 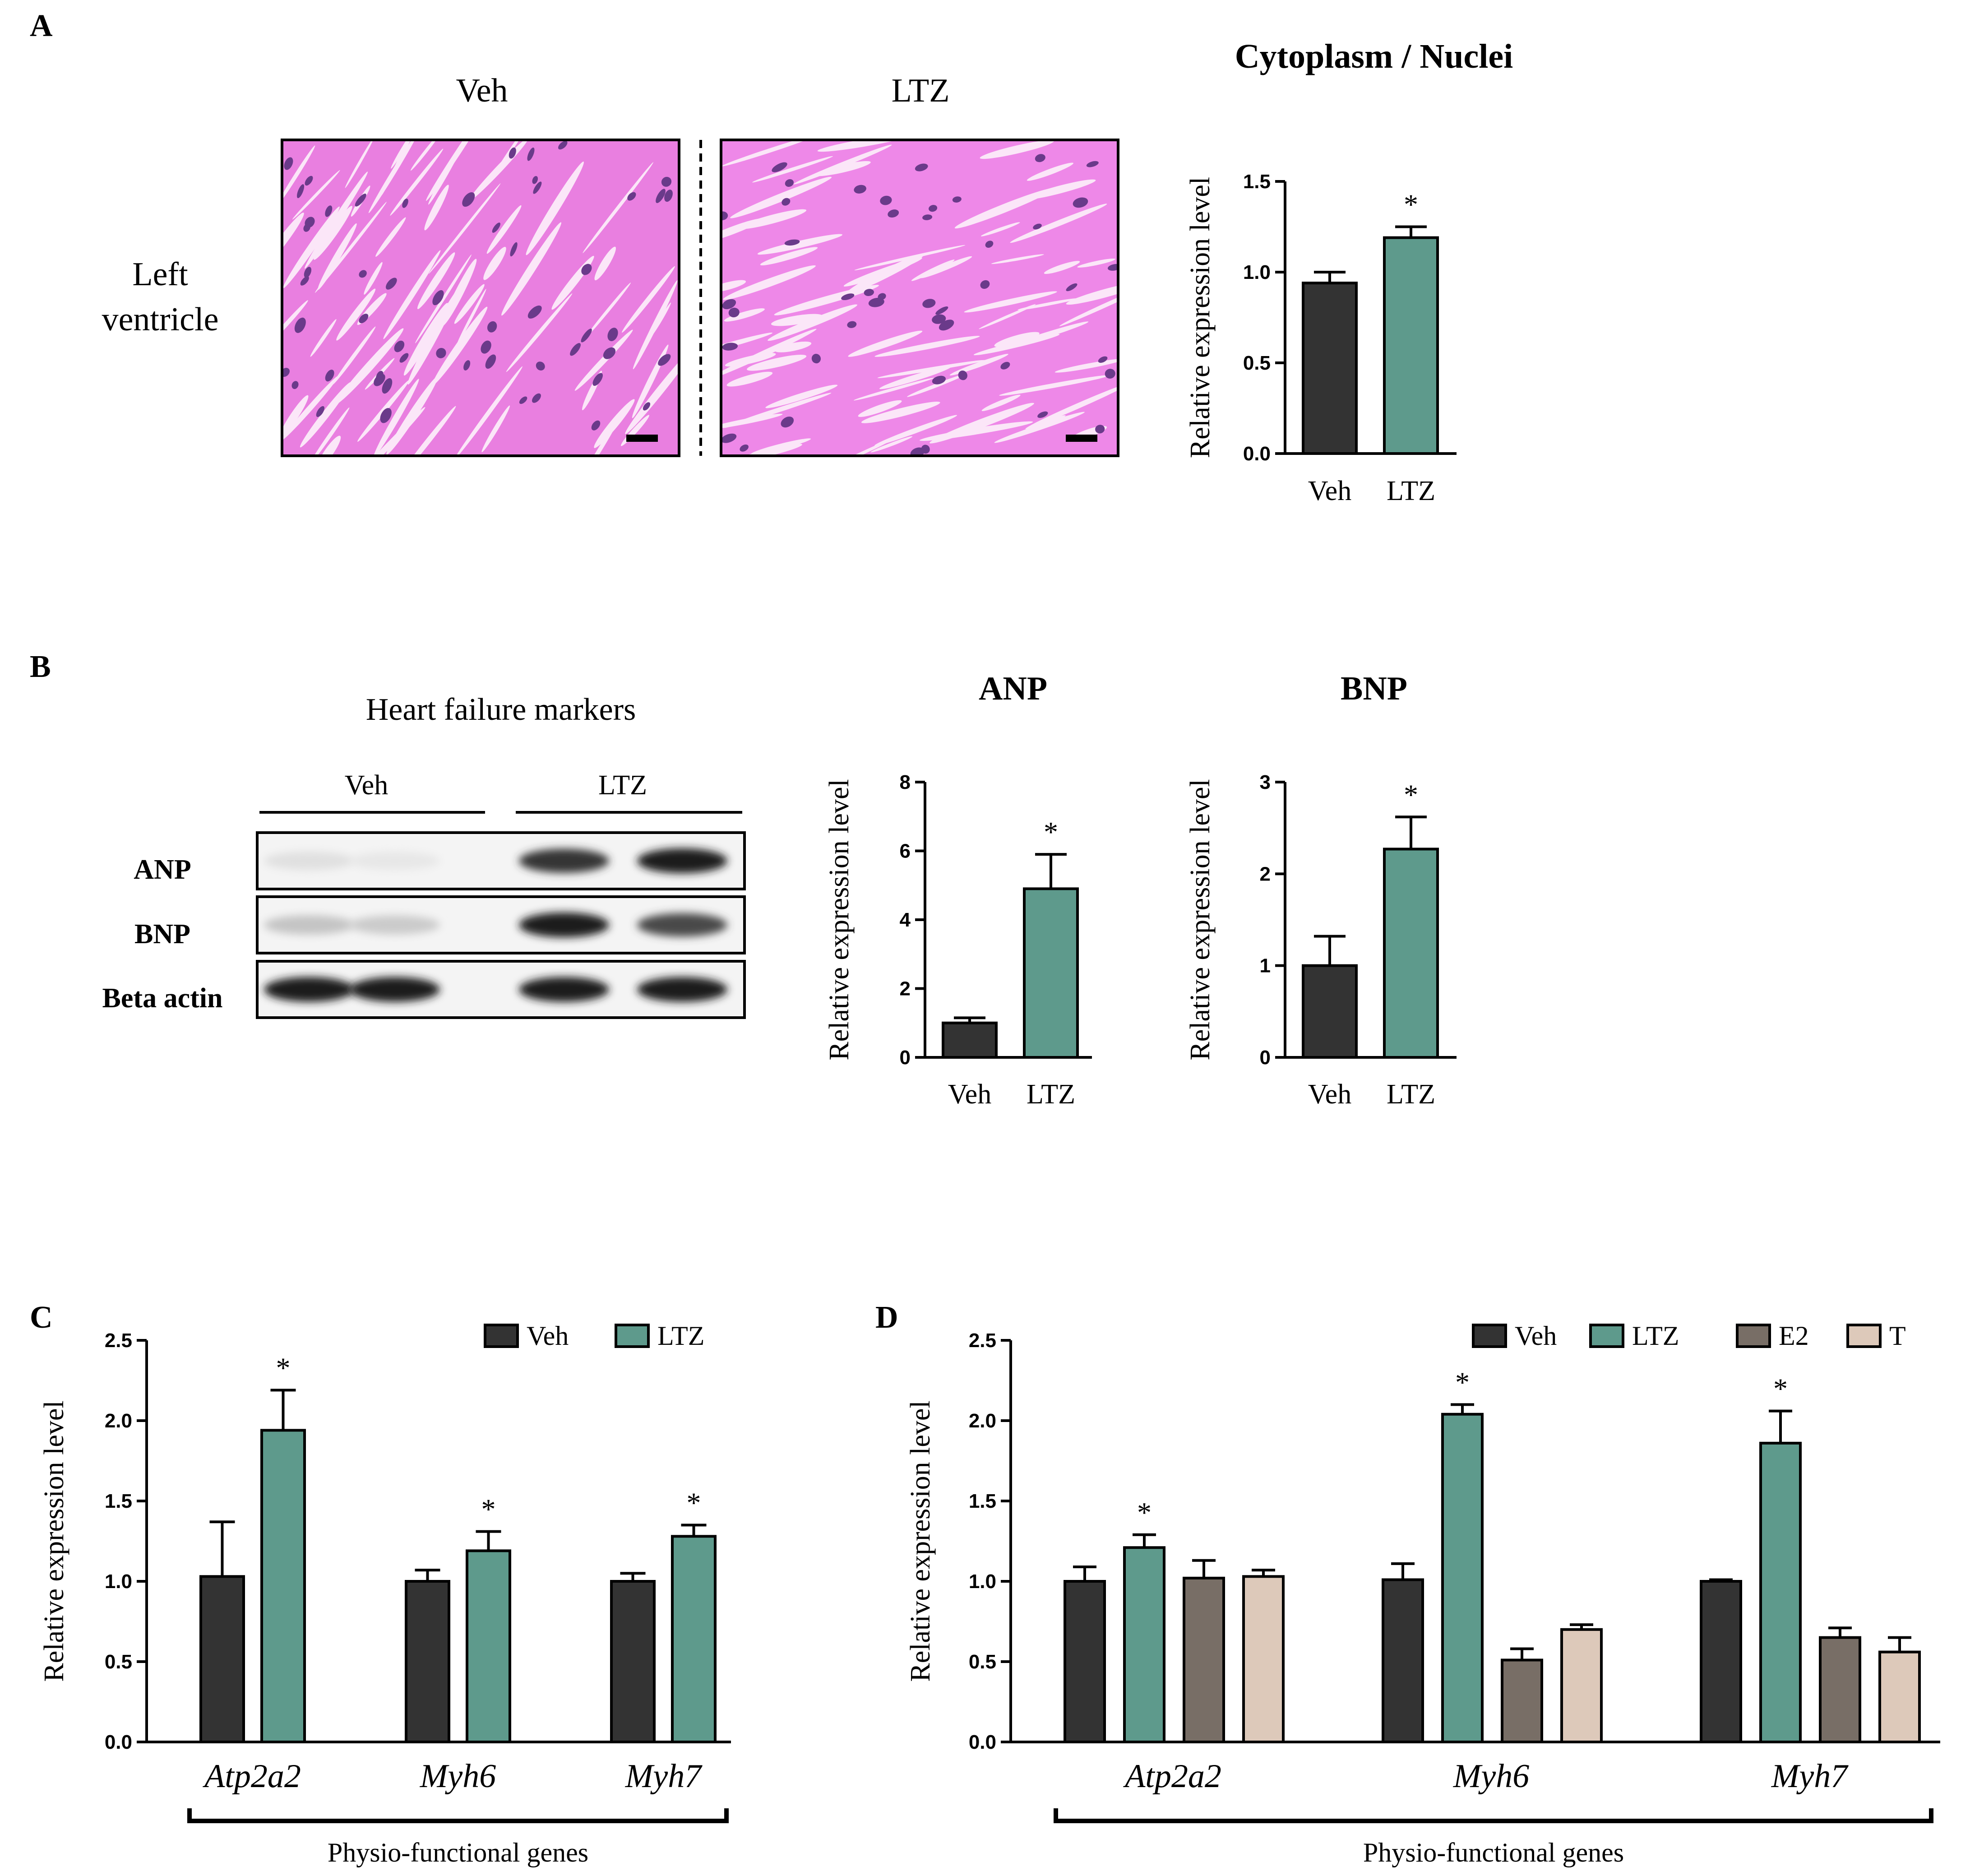 I want to click on bar-ltz, so click(x=1411, y=345).